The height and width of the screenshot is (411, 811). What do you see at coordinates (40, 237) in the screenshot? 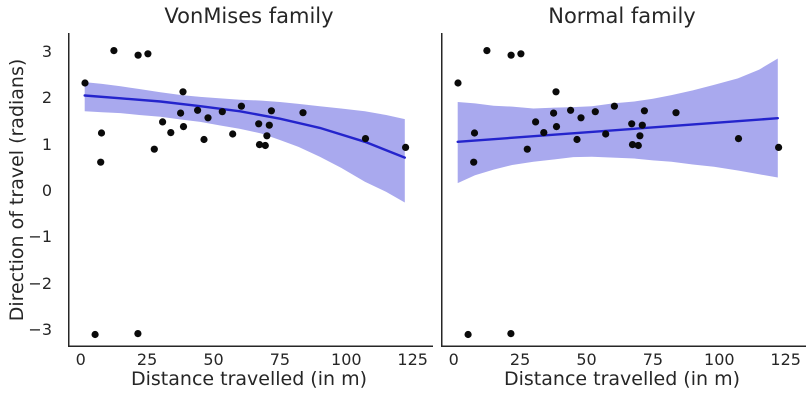
I see `y-tick-label: −1` at bounding box center [40, 237].